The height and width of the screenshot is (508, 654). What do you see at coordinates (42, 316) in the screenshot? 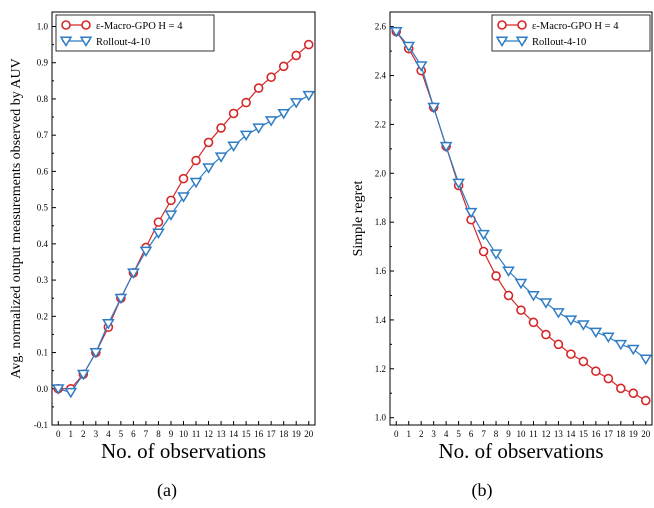
I see `y-tick-label: 0.2` at bounding box center [42, 316].